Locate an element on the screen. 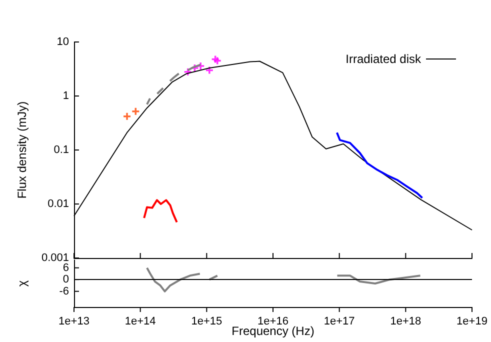  y-tick-label: -6 is located at coordinates (64, 291).